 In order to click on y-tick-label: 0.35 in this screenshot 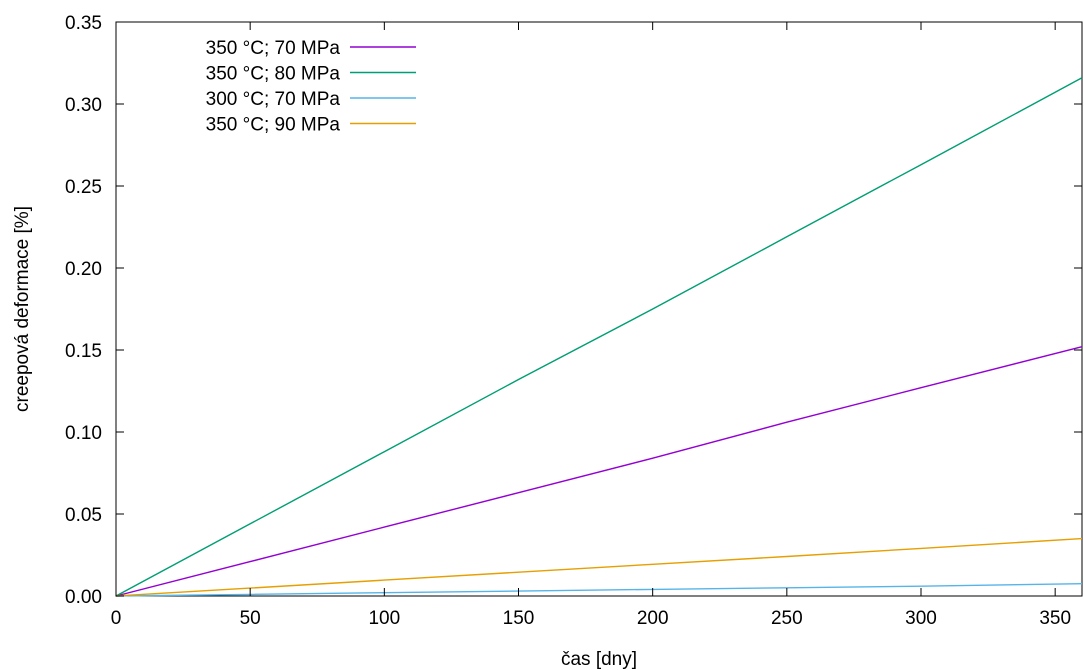, I will do `click(83, 23)`.